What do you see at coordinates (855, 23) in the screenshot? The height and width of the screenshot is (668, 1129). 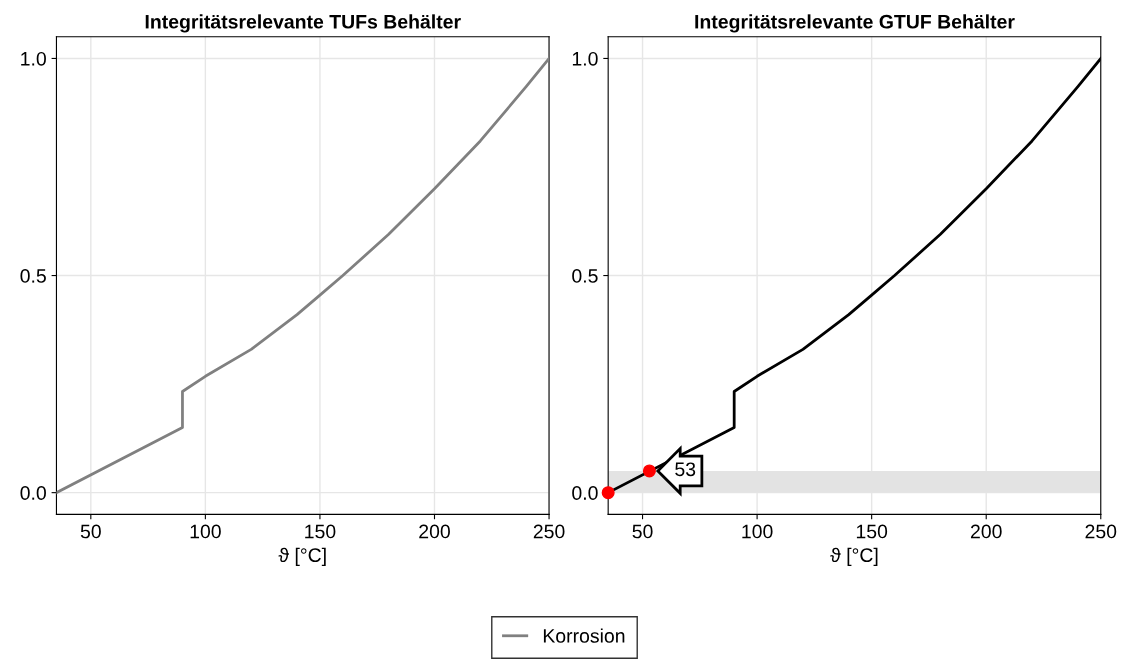 I see `chart-title: Integritätsrelevante GTUF Behälter` at bounding box center [855, 23].